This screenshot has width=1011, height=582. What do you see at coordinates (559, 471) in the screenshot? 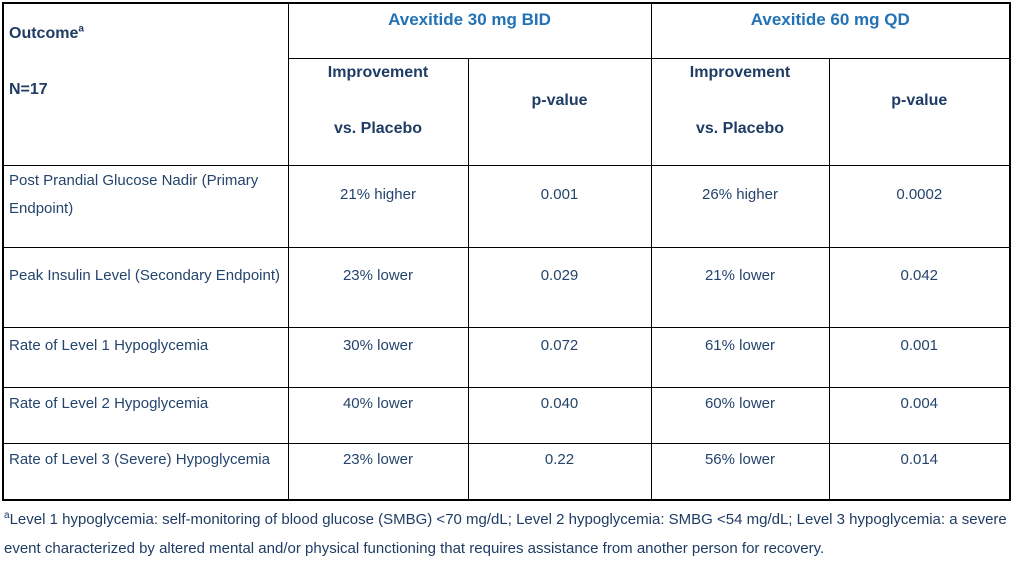
I see `bid-pvalue-cell: 0.22` at bounding box center [559, 471].